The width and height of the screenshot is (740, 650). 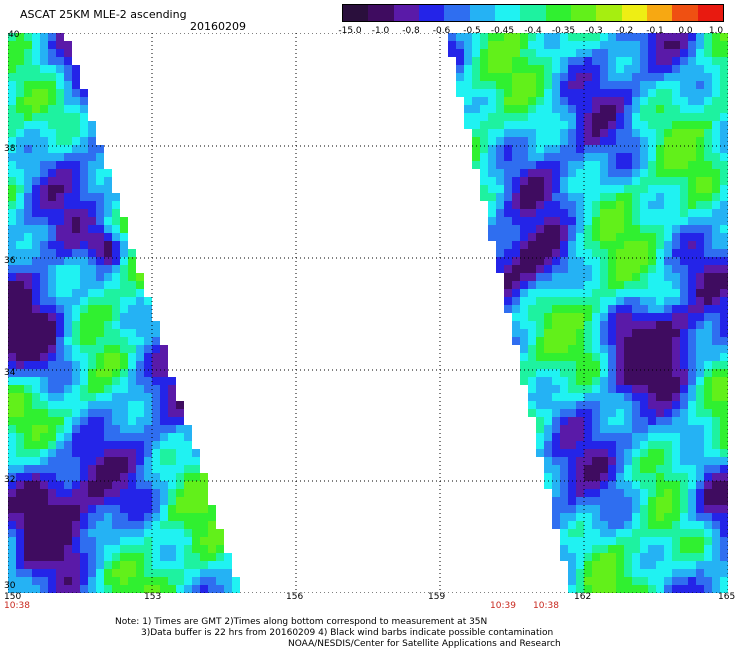 What do you see at coordinates (350, 31) in the screenshot?
I see `colorbar-tick-label: -15.0` at bounding box center [350, 31].